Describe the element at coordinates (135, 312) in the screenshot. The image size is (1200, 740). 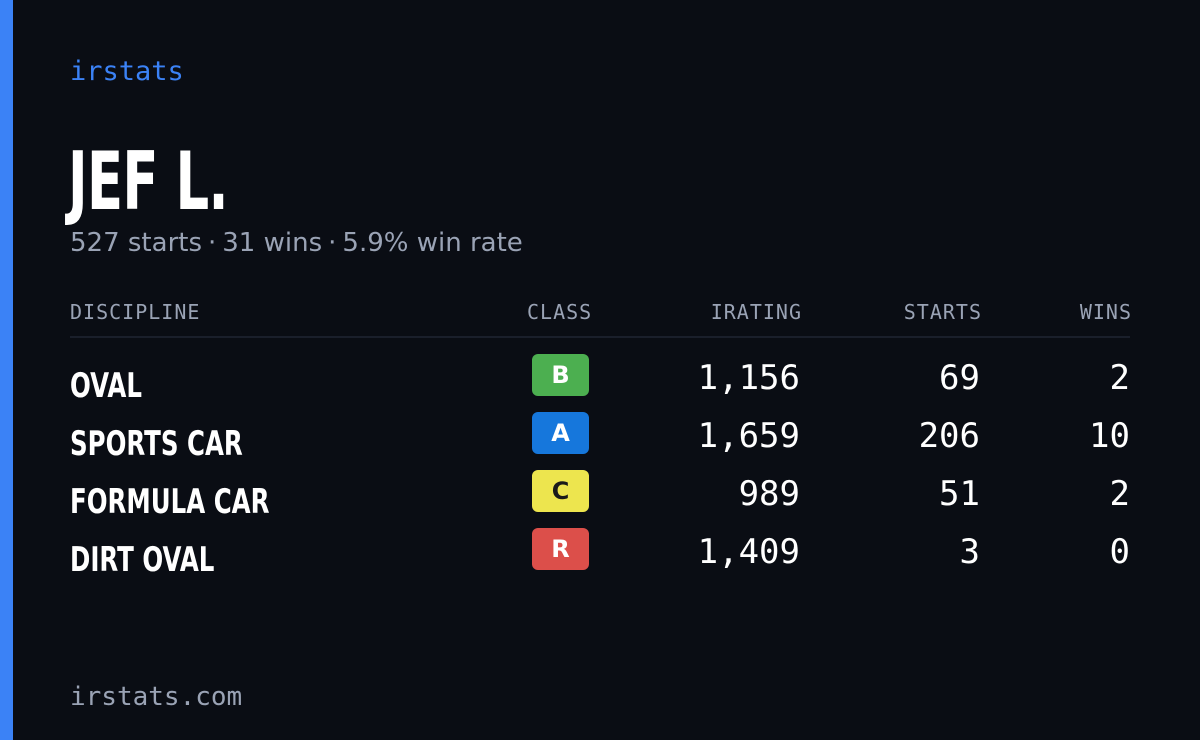
I see `column-header-discipline: DISCIPLINE` at that location.